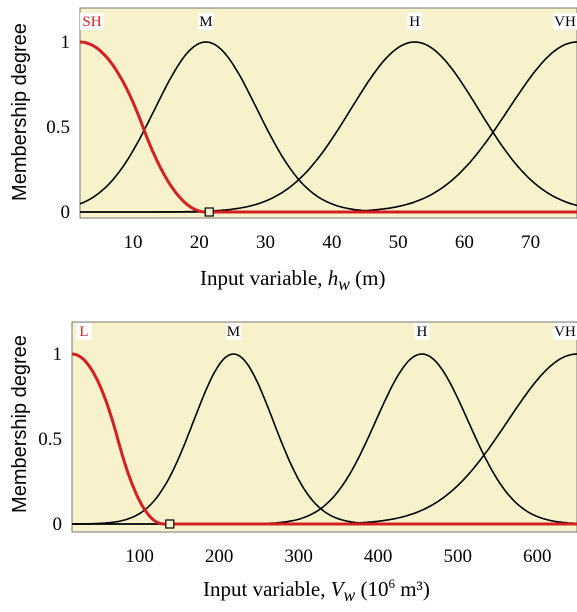 Image resolution: width=577 pixels, height=612 pixels. Describe the element at coordinates (298, 556) in the screenshot. I see `x-tick-label: 300` at that location.